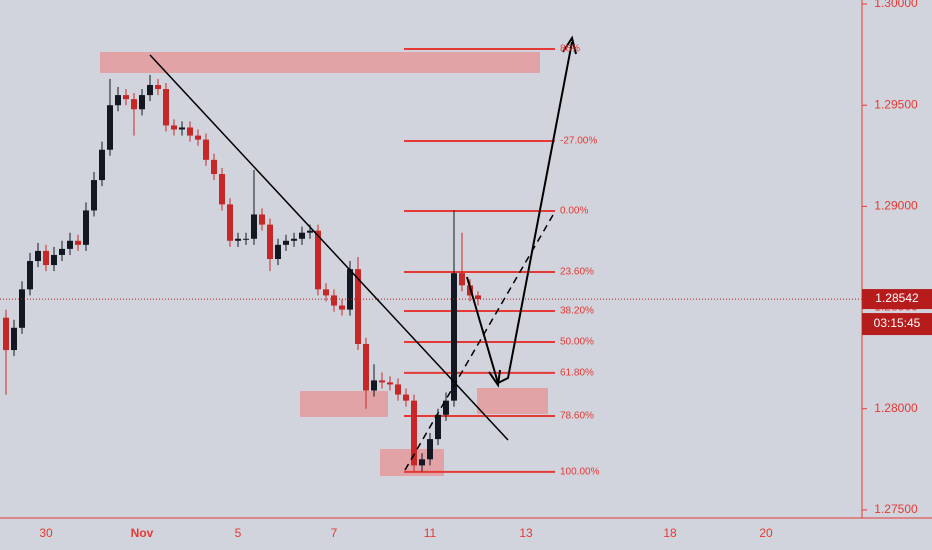 The height and width of the screenshot is (550, 932). What do you see at coordinates (430, 533) in the screenshot?
I see `x-tick-label: 11` at bounding box center [430, 533].